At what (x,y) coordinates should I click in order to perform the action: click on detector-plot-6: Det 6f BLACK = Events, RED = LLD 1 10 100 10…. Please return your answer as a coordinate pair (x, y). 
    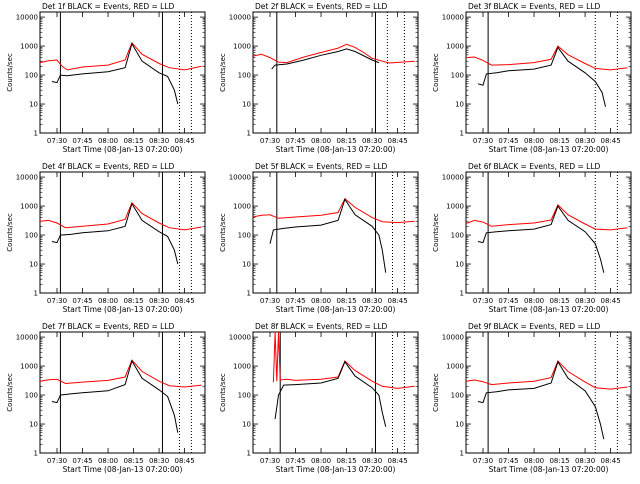
    Looking at the image, I should click on (532, 238).